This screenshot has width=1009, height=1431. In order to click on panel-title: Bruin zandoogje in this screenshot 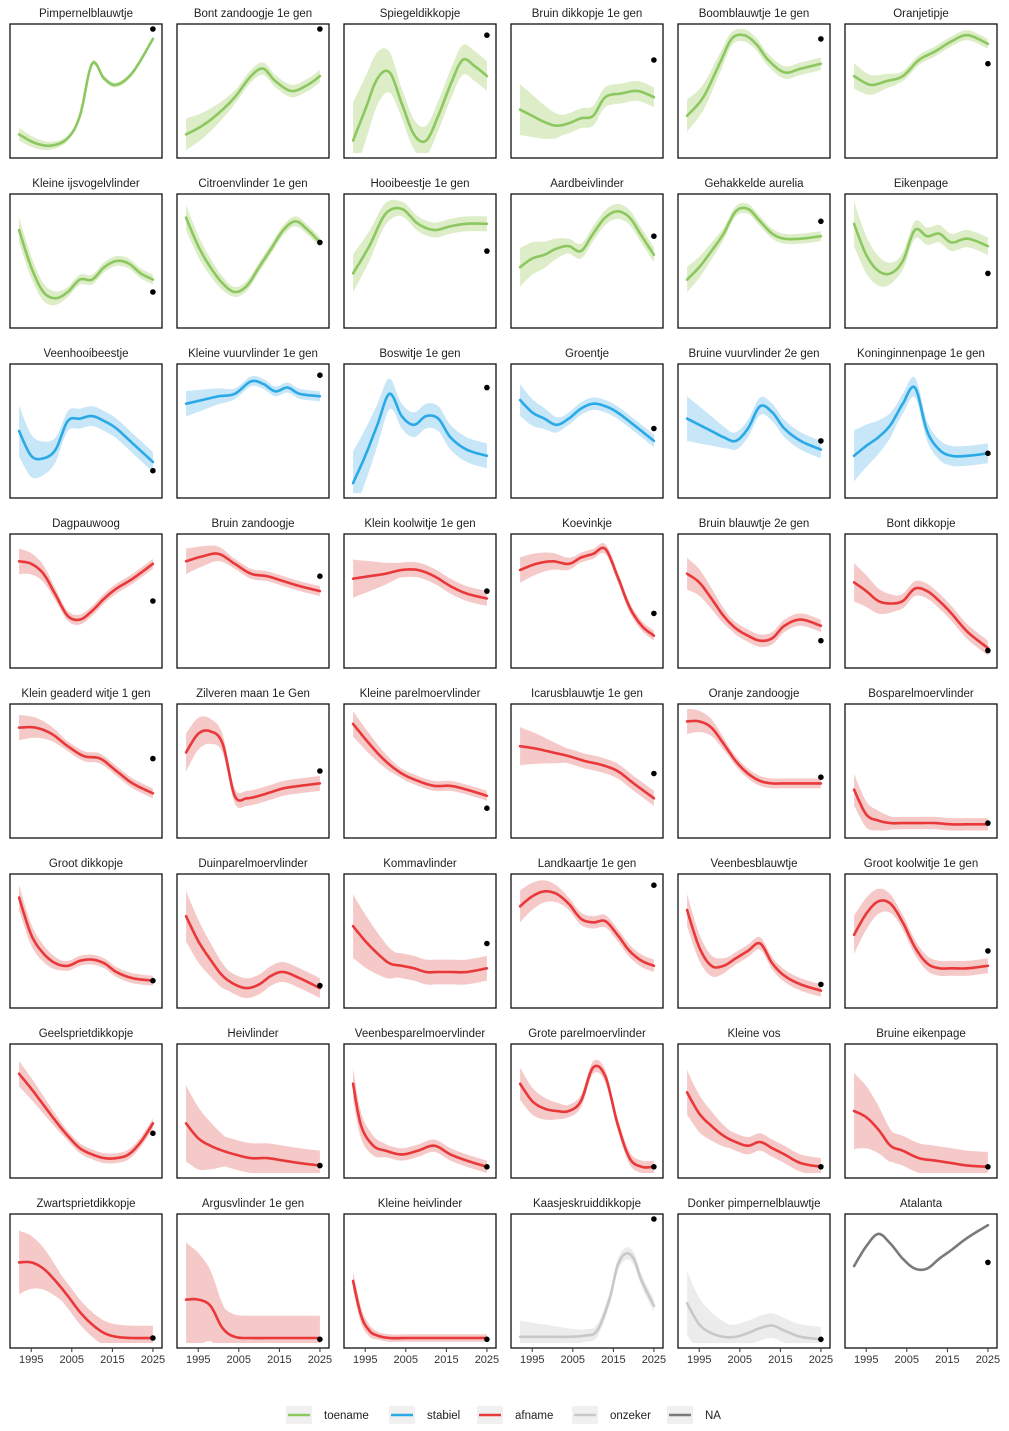, I will do `click(252, 524)`.